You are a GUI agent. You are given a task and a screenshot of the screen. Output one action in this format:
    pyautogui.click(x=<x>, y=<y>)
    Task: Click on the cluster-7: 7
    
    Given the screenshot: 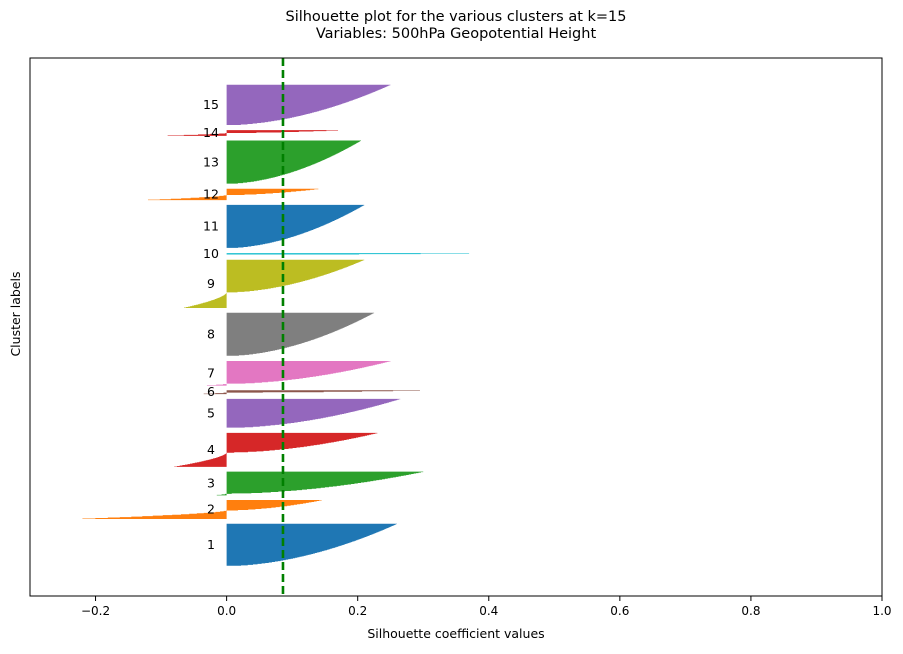 What is the action you would take?
    pyautogui.click(x=298, y=373)
    